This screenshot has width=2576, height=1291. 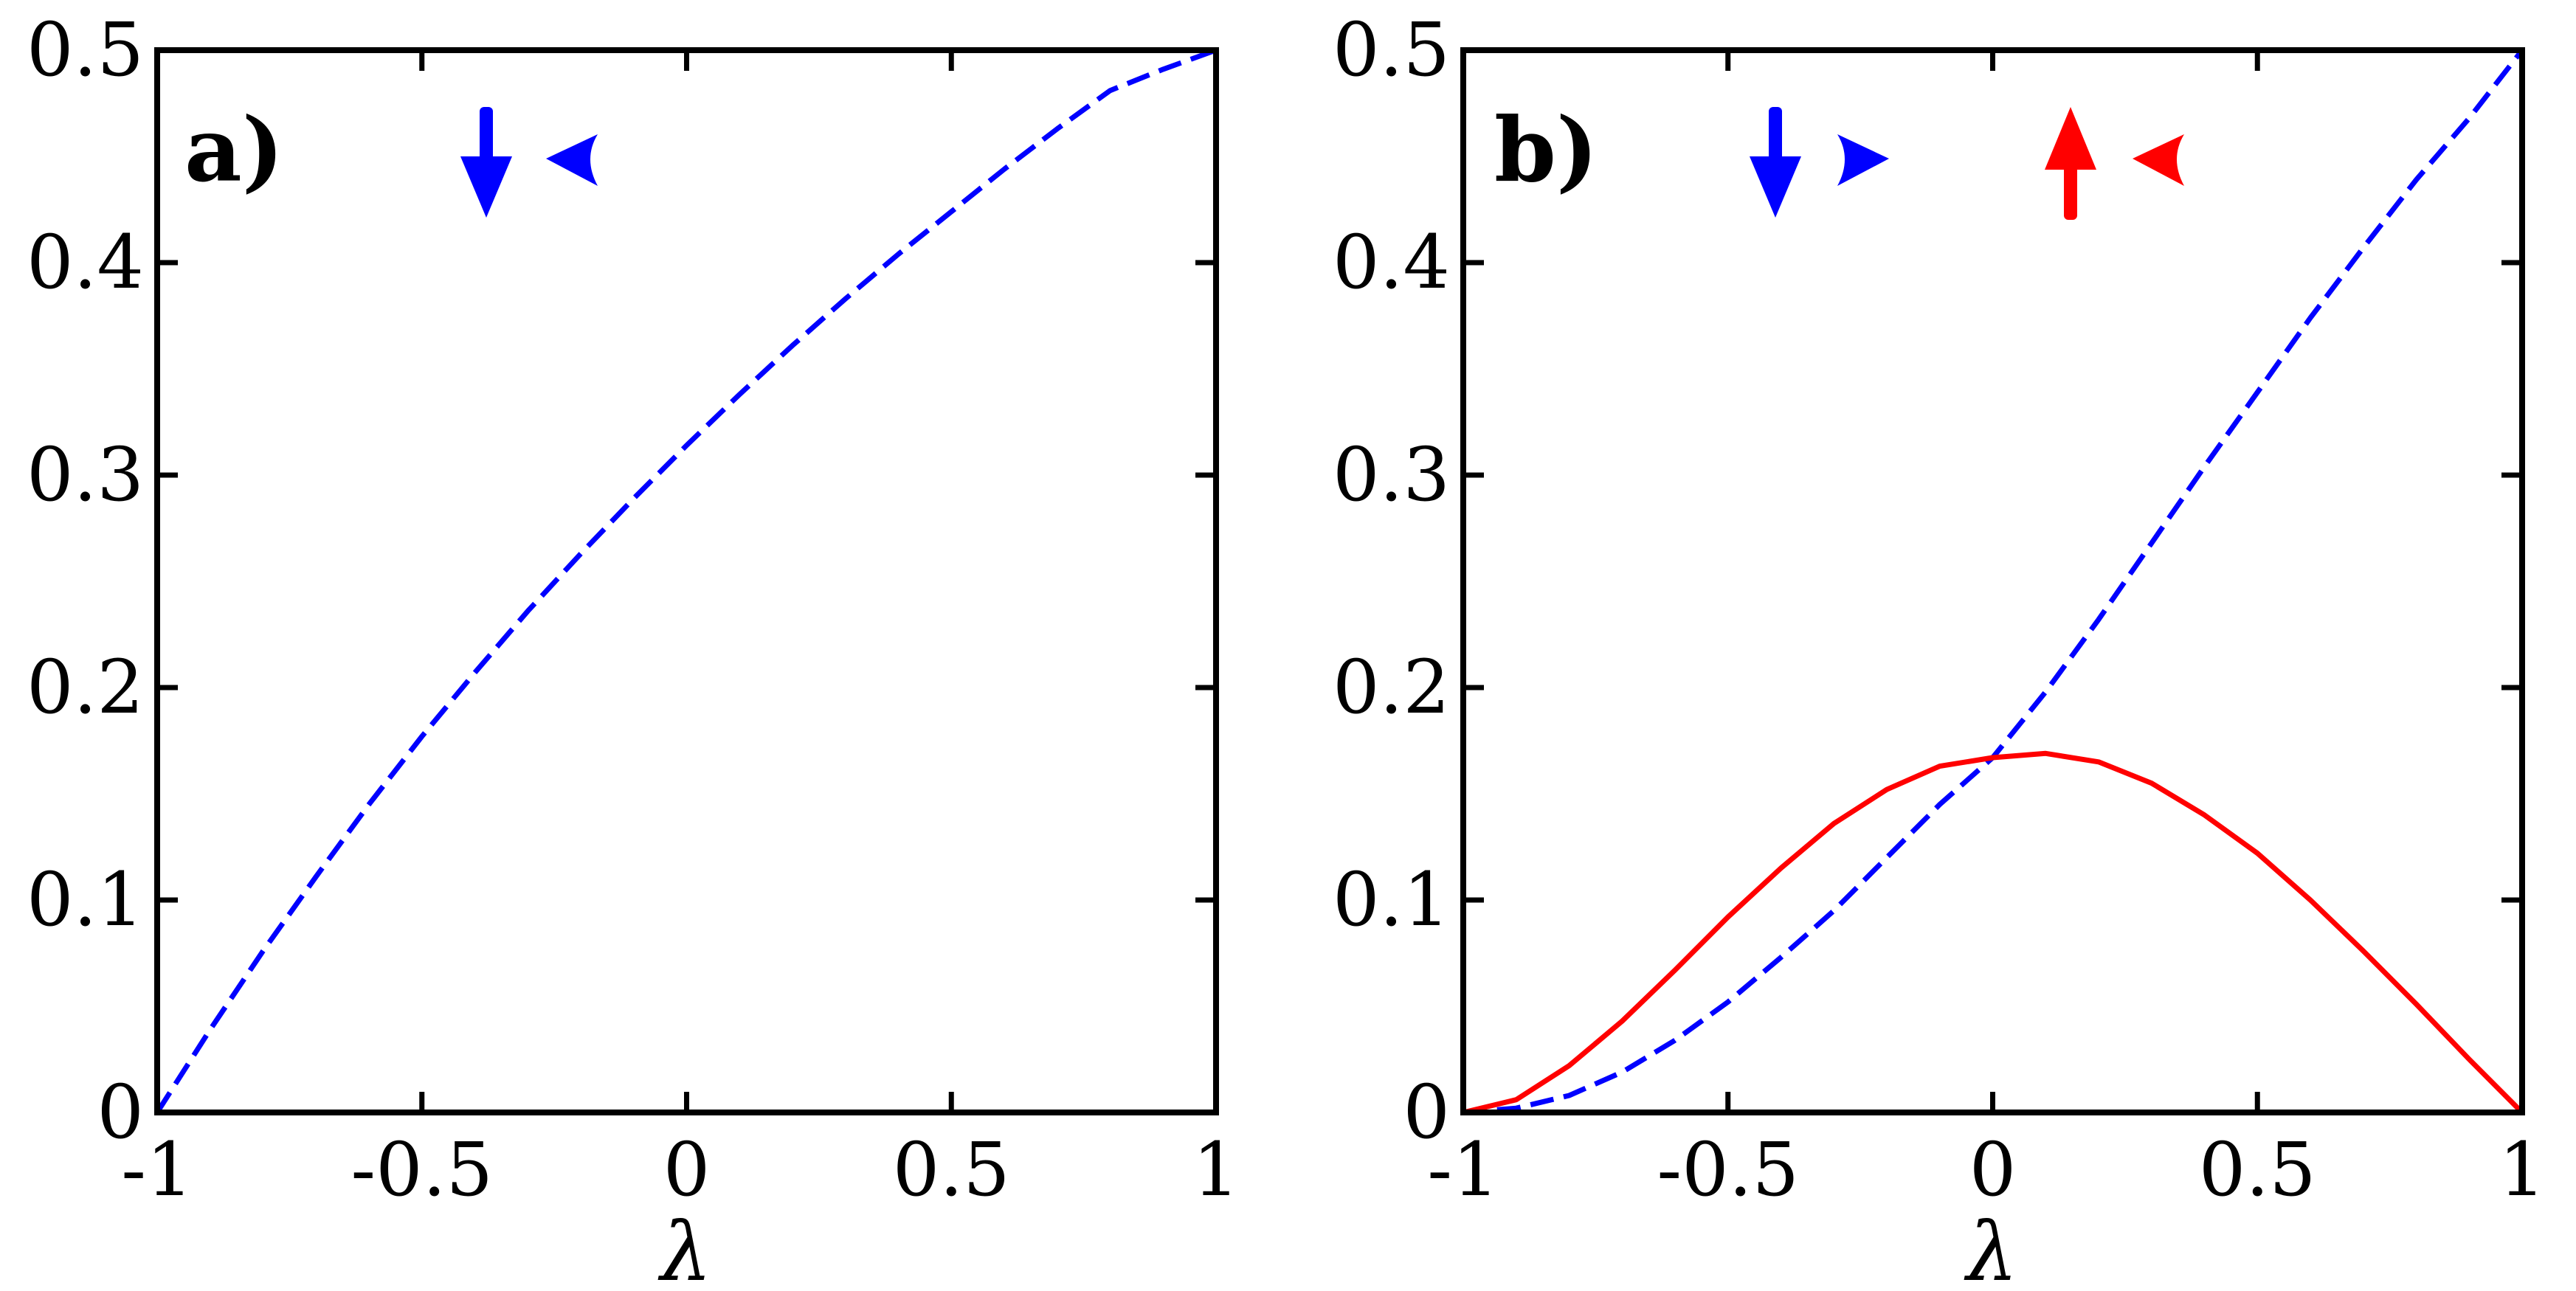 What do you see at coordinates (684, 1248) in the screenshot?
I see `x-axis-label-a: λ` at bounding box center [684, 1248].